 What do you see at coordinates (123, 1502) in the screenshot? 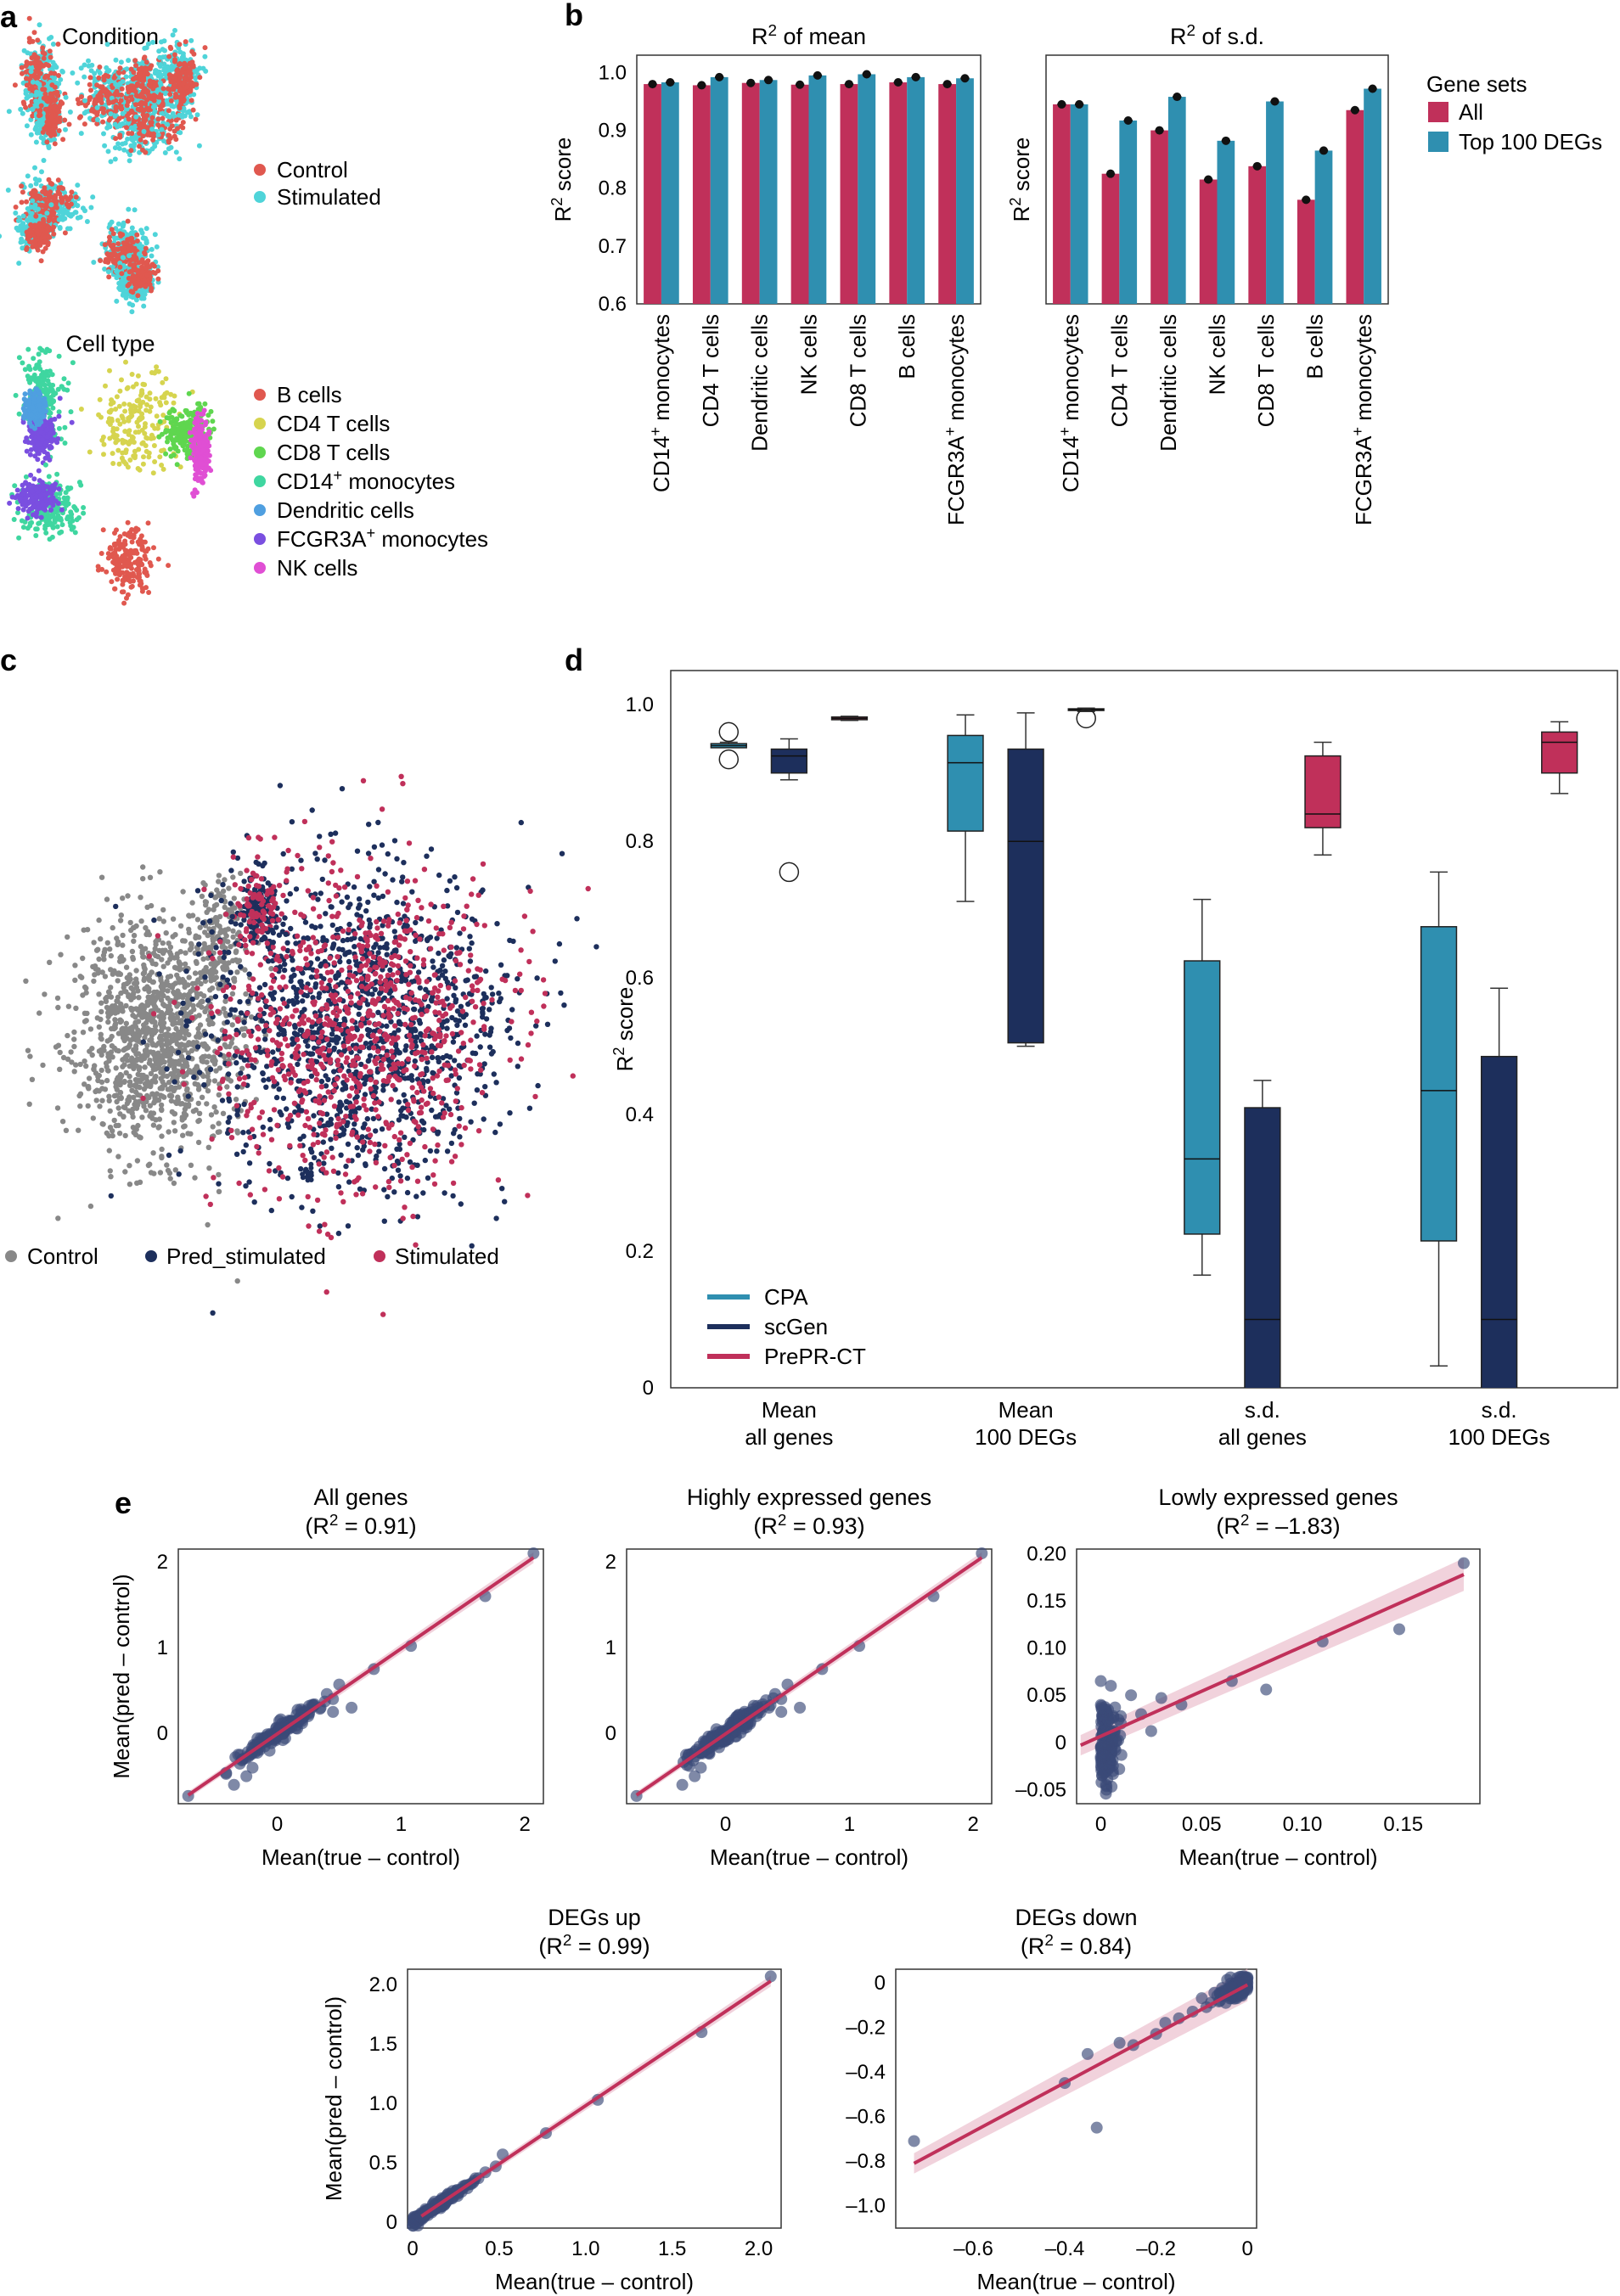
I see `panel-label-e: e` at bounding box center [123, 1502].